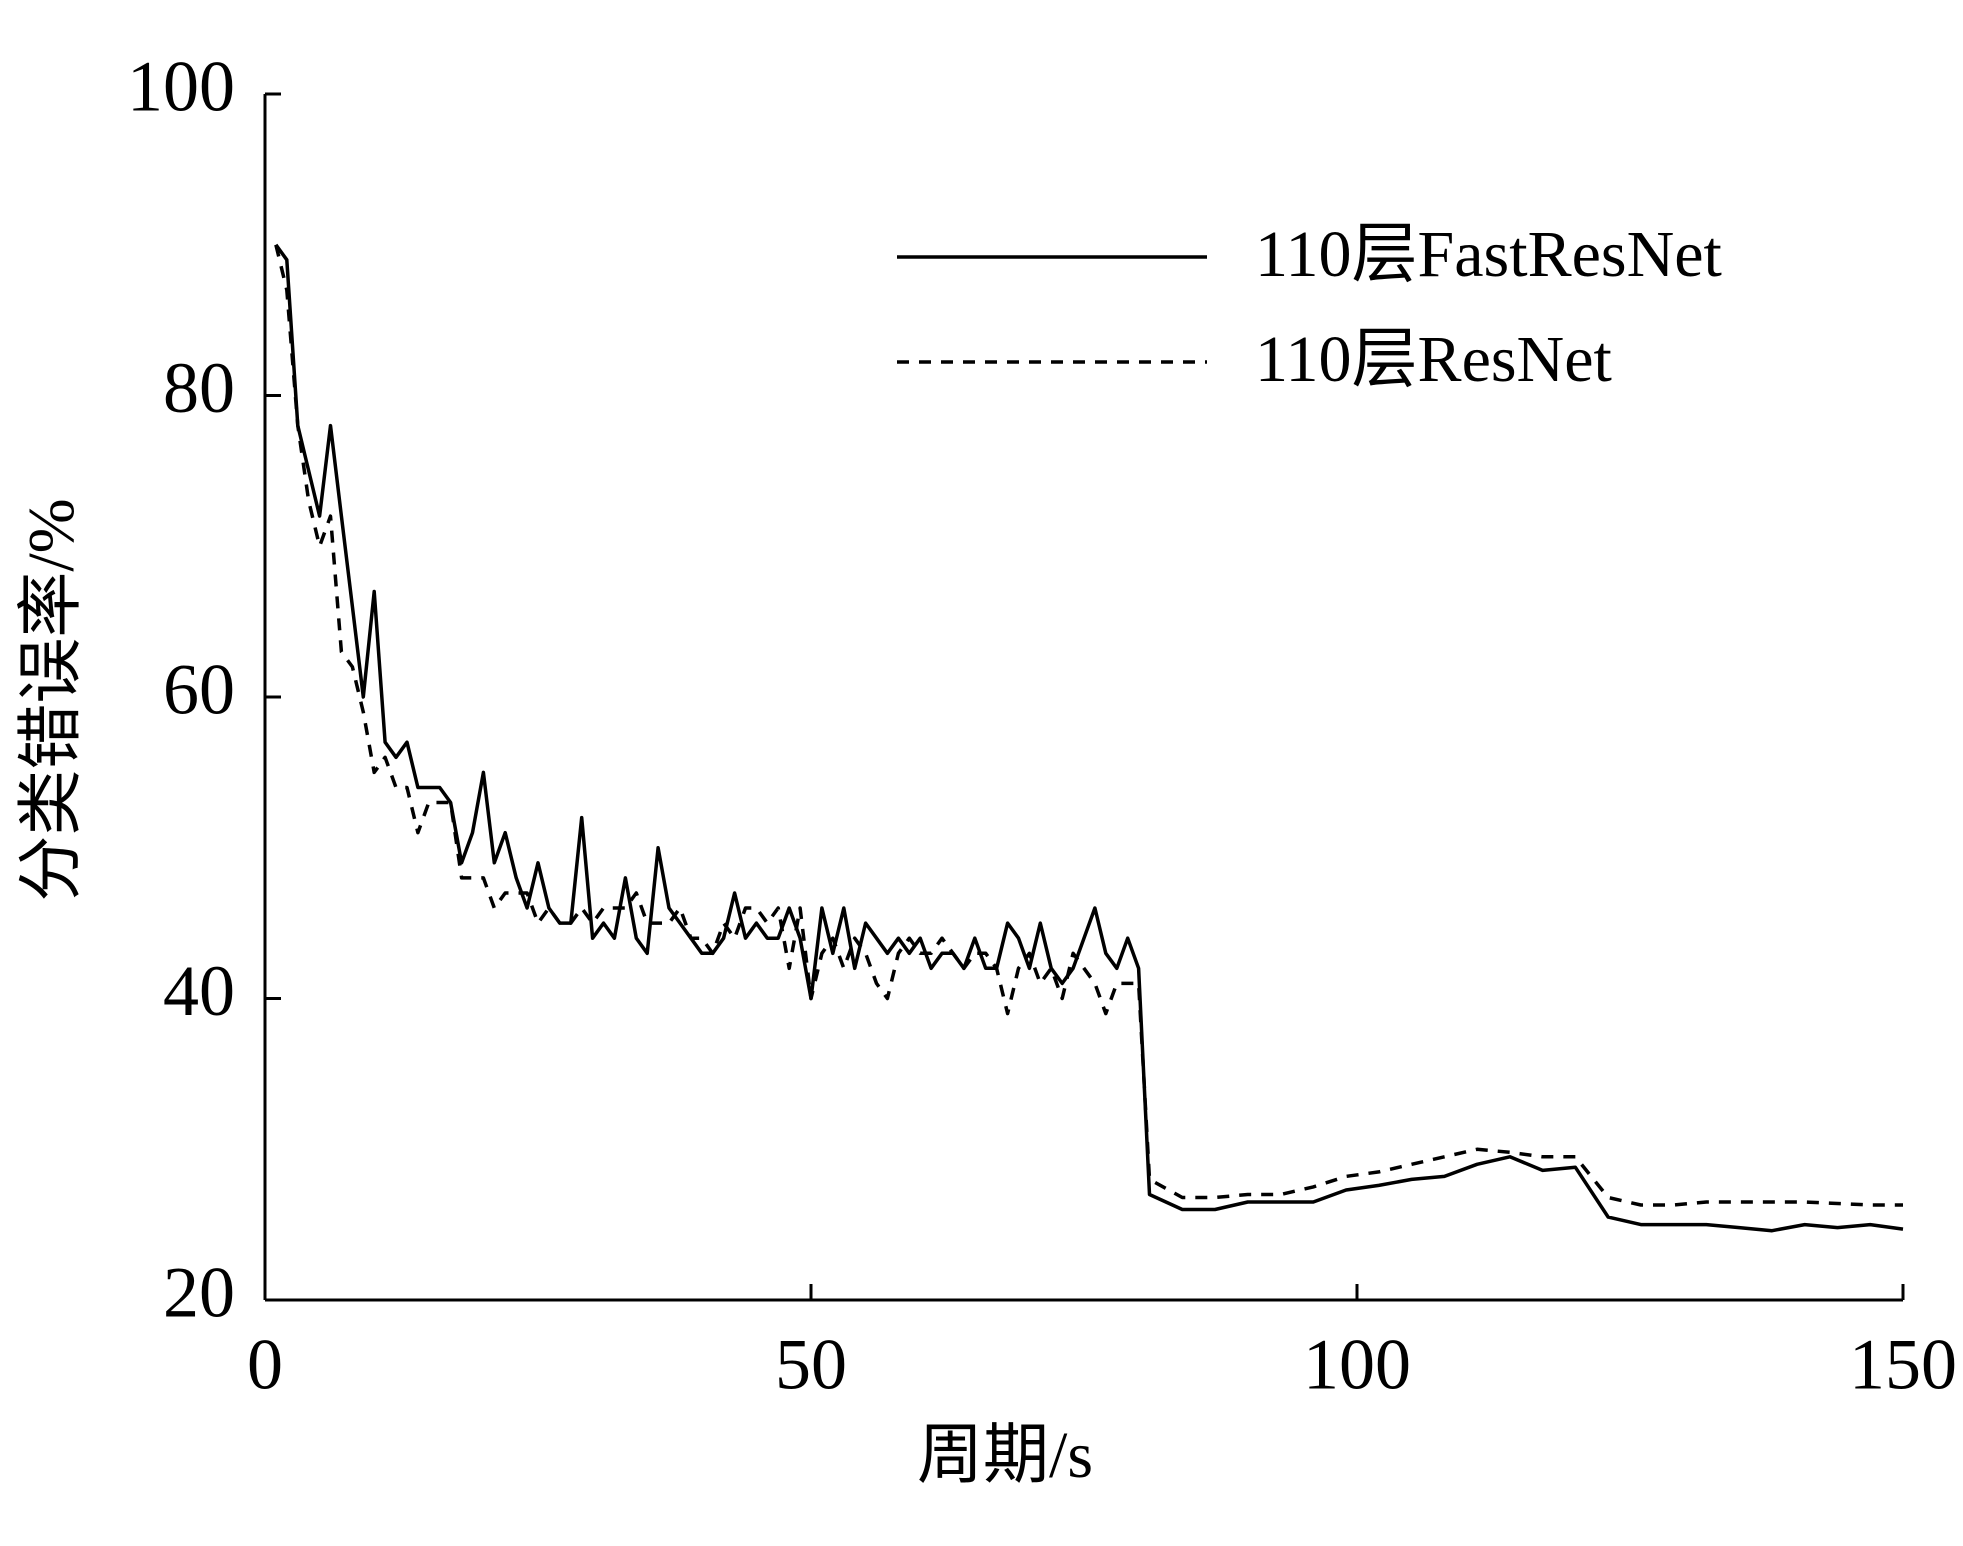 The height and width of the screenshot is (1546, 1963). Describe the element at coordinates (181, 87) in the screenshot. I see `y-tick-label: 100` at that location.